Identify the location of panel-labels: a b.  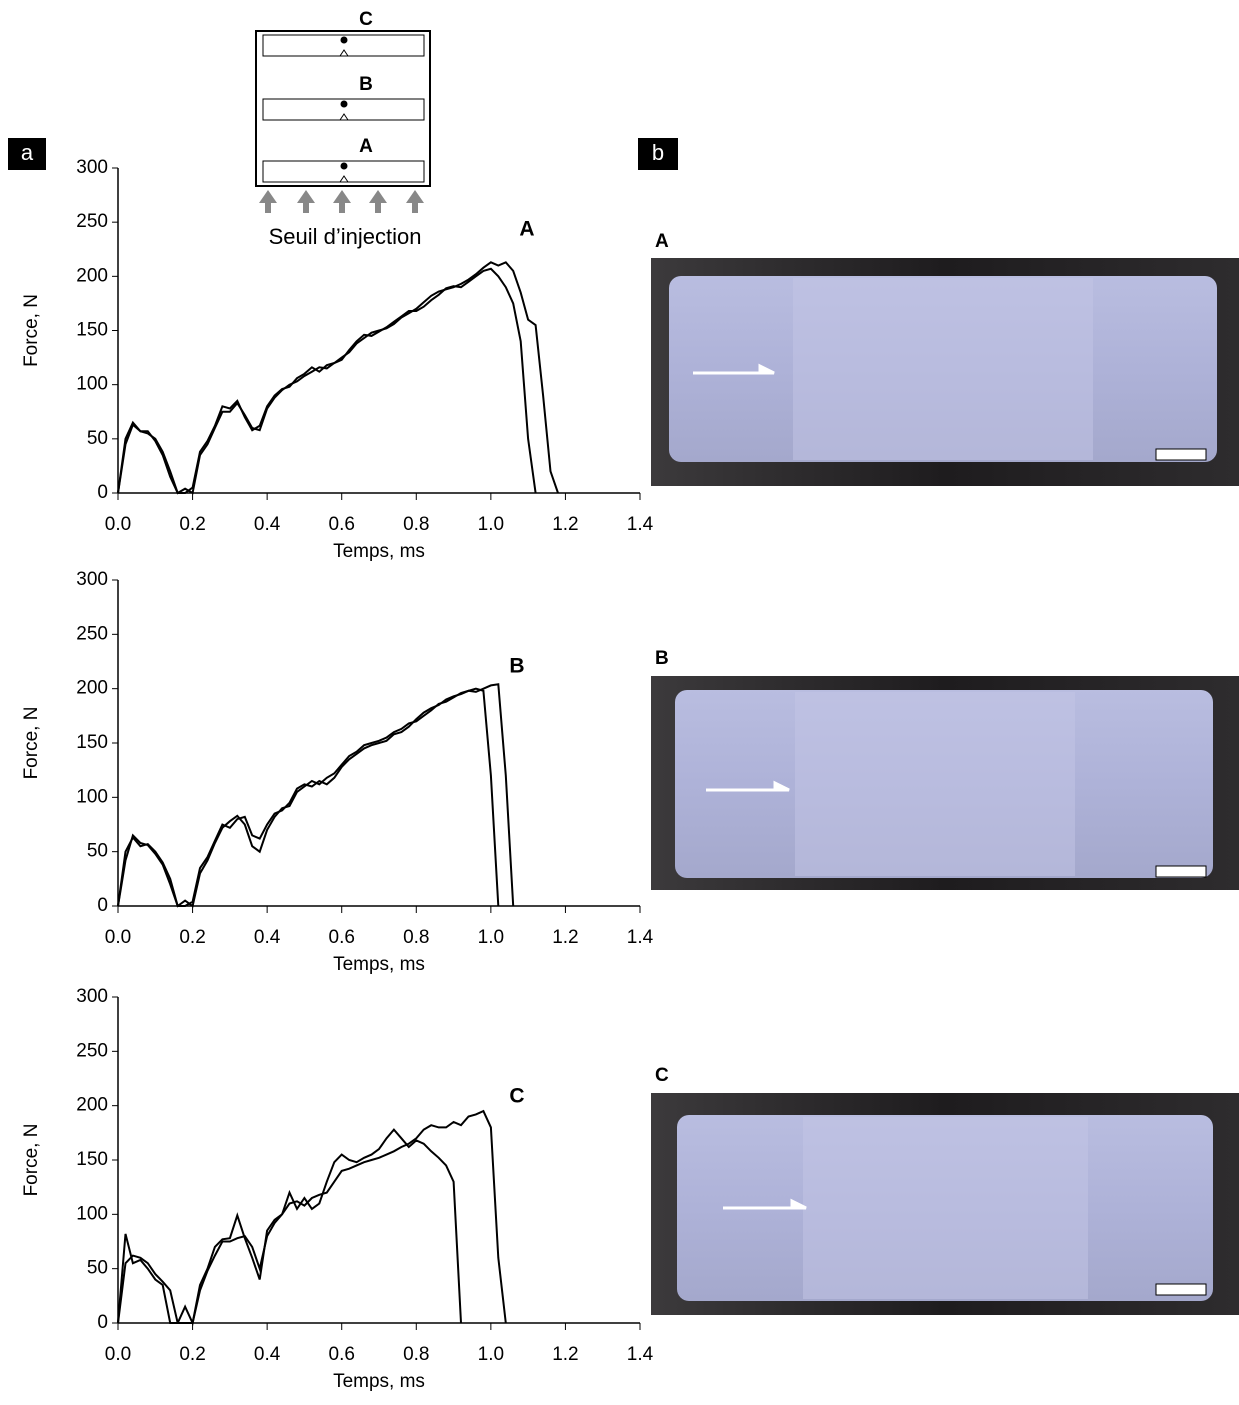
(343, 154).